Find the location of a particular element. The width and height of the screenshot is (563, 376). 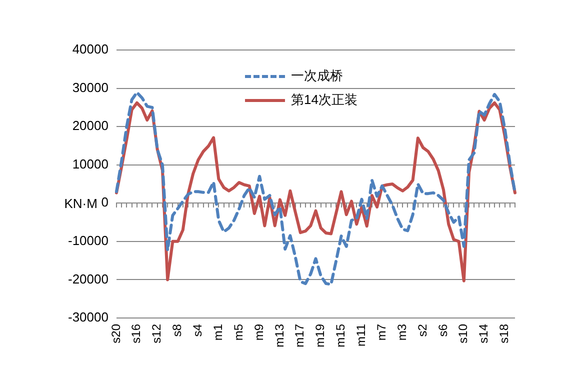

y-tick-label: -30000 is located at coordinates (88, 317).